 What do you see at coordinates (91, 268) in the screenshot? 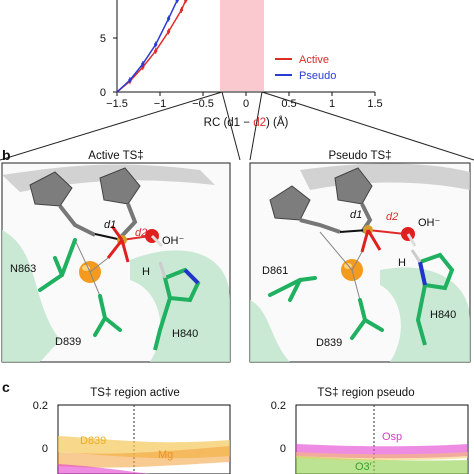
I see `mg-coordination` at bounding box center [91, 268].